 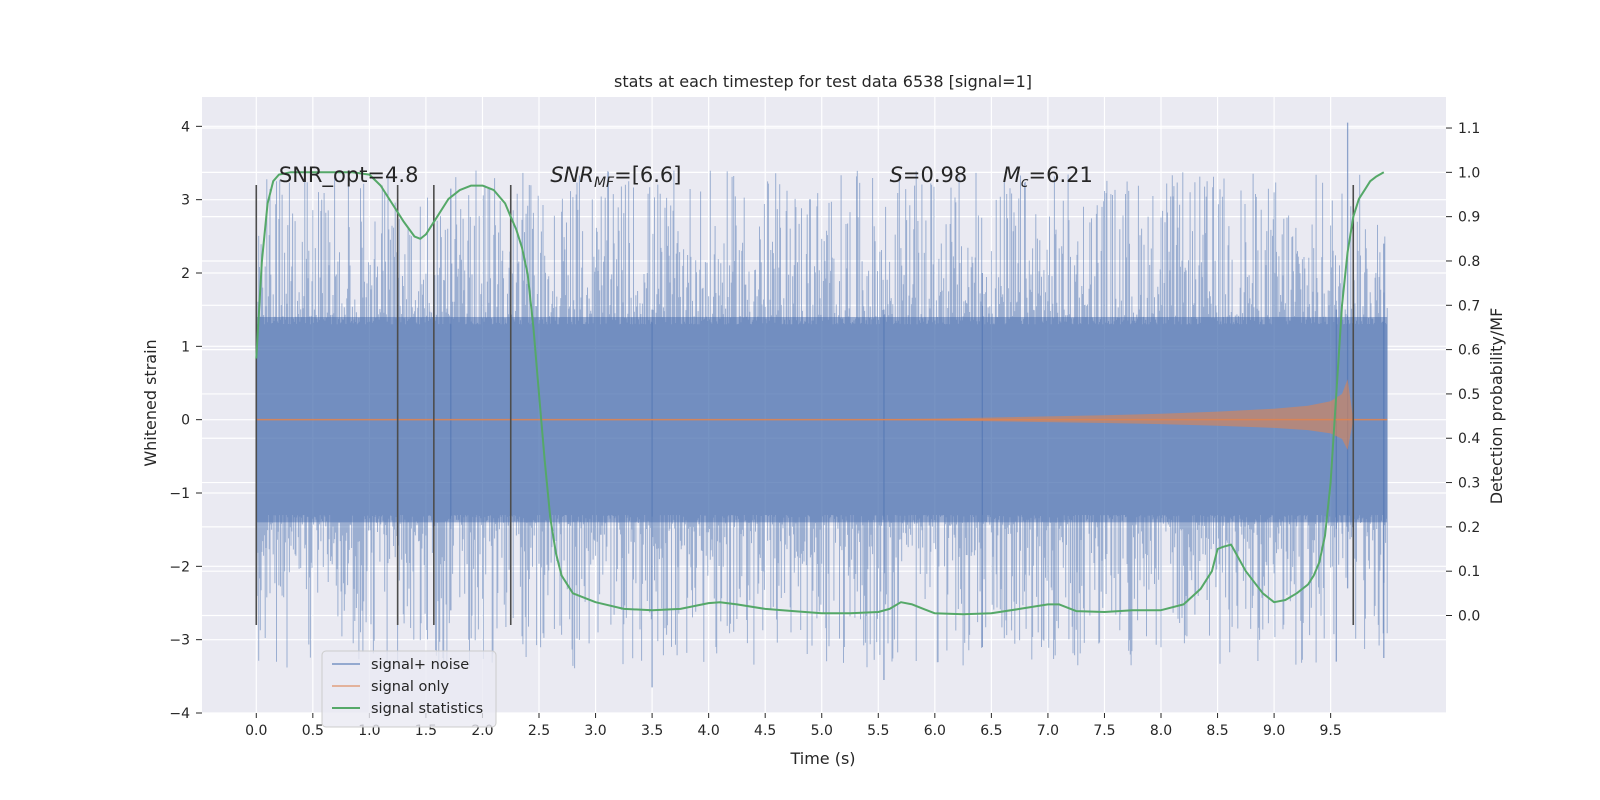 I want to click on y-tick-label: 0, so click(x=185, y=421).